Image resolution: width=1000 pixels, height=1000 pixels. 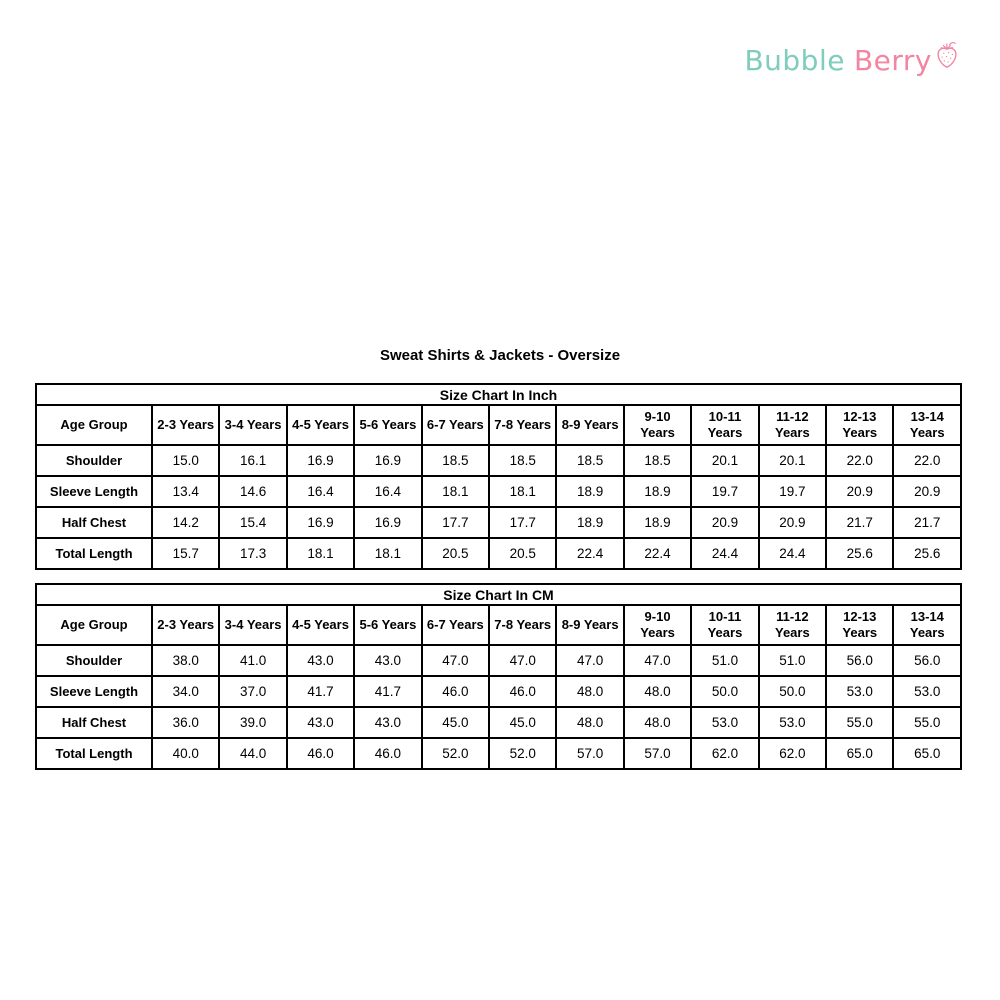 I want to click on value-cell: 14.2, so click(x=185, y=522).